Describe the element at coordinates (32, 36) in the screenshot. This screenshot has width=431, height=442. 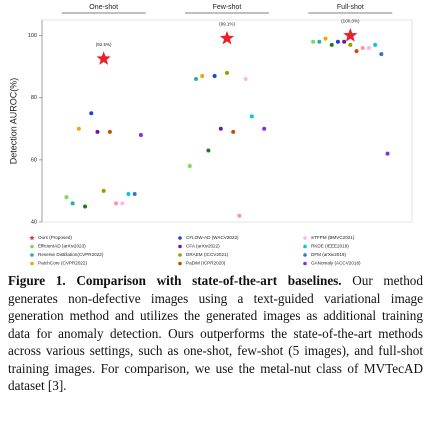
I see `y-tick-label: 100` at that location.